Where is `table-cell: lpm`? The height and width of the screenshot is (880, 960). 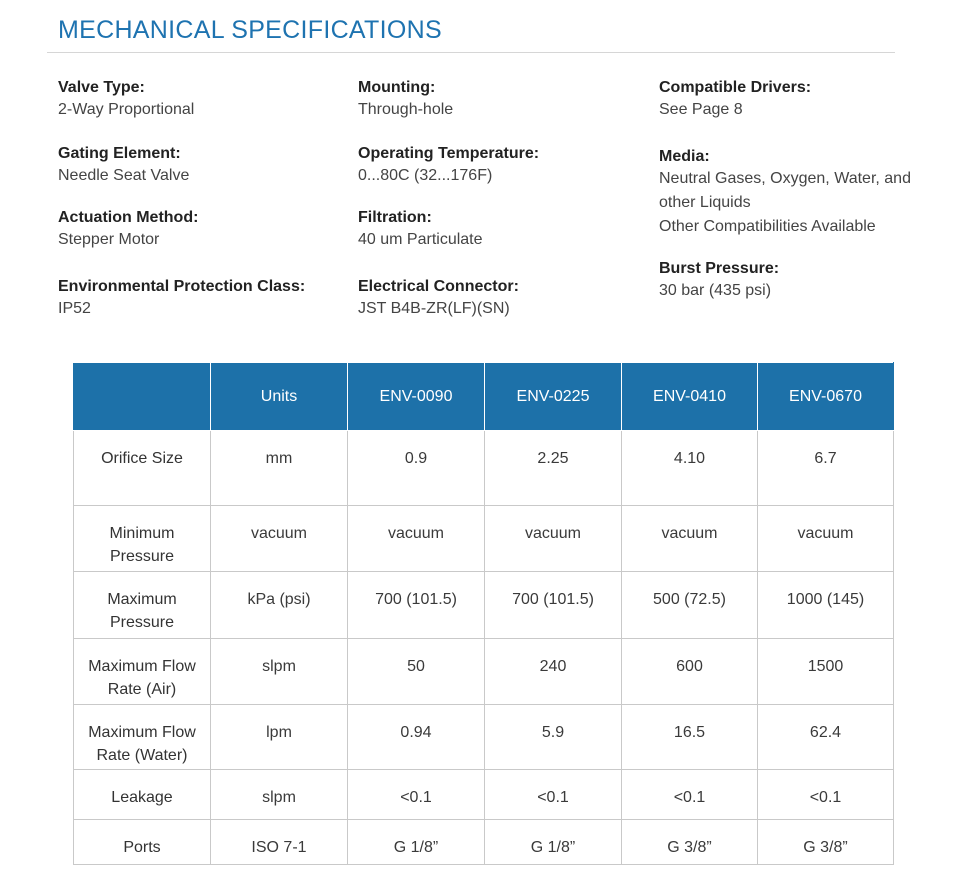
table-cell: lpm is located at coordinates (279, 737).